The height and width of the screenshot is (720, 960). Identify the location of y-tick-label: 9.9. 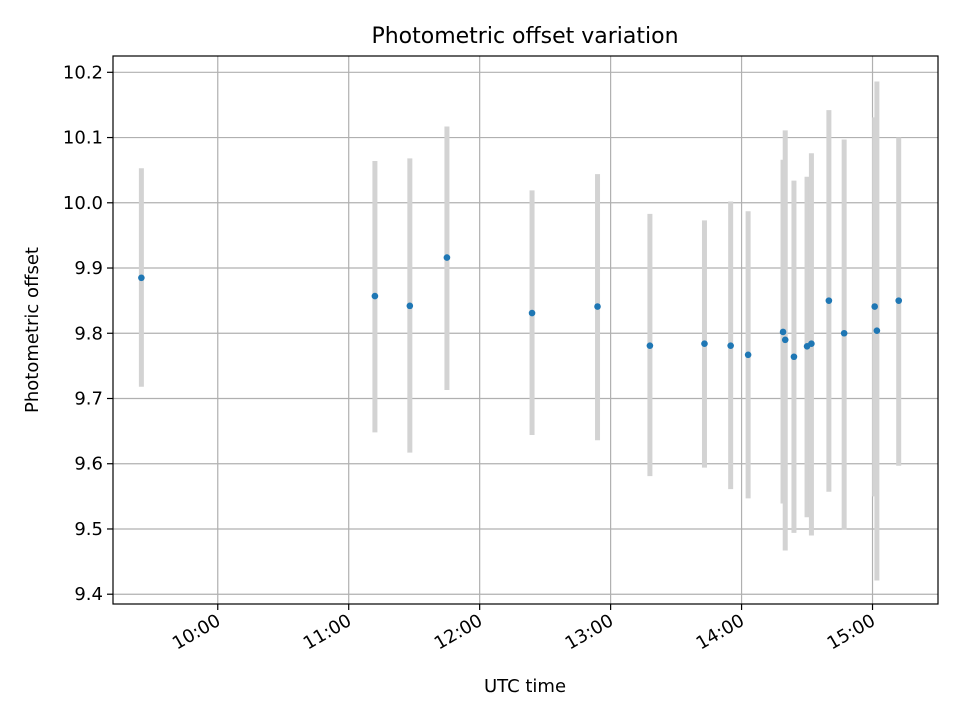
(88, 268).